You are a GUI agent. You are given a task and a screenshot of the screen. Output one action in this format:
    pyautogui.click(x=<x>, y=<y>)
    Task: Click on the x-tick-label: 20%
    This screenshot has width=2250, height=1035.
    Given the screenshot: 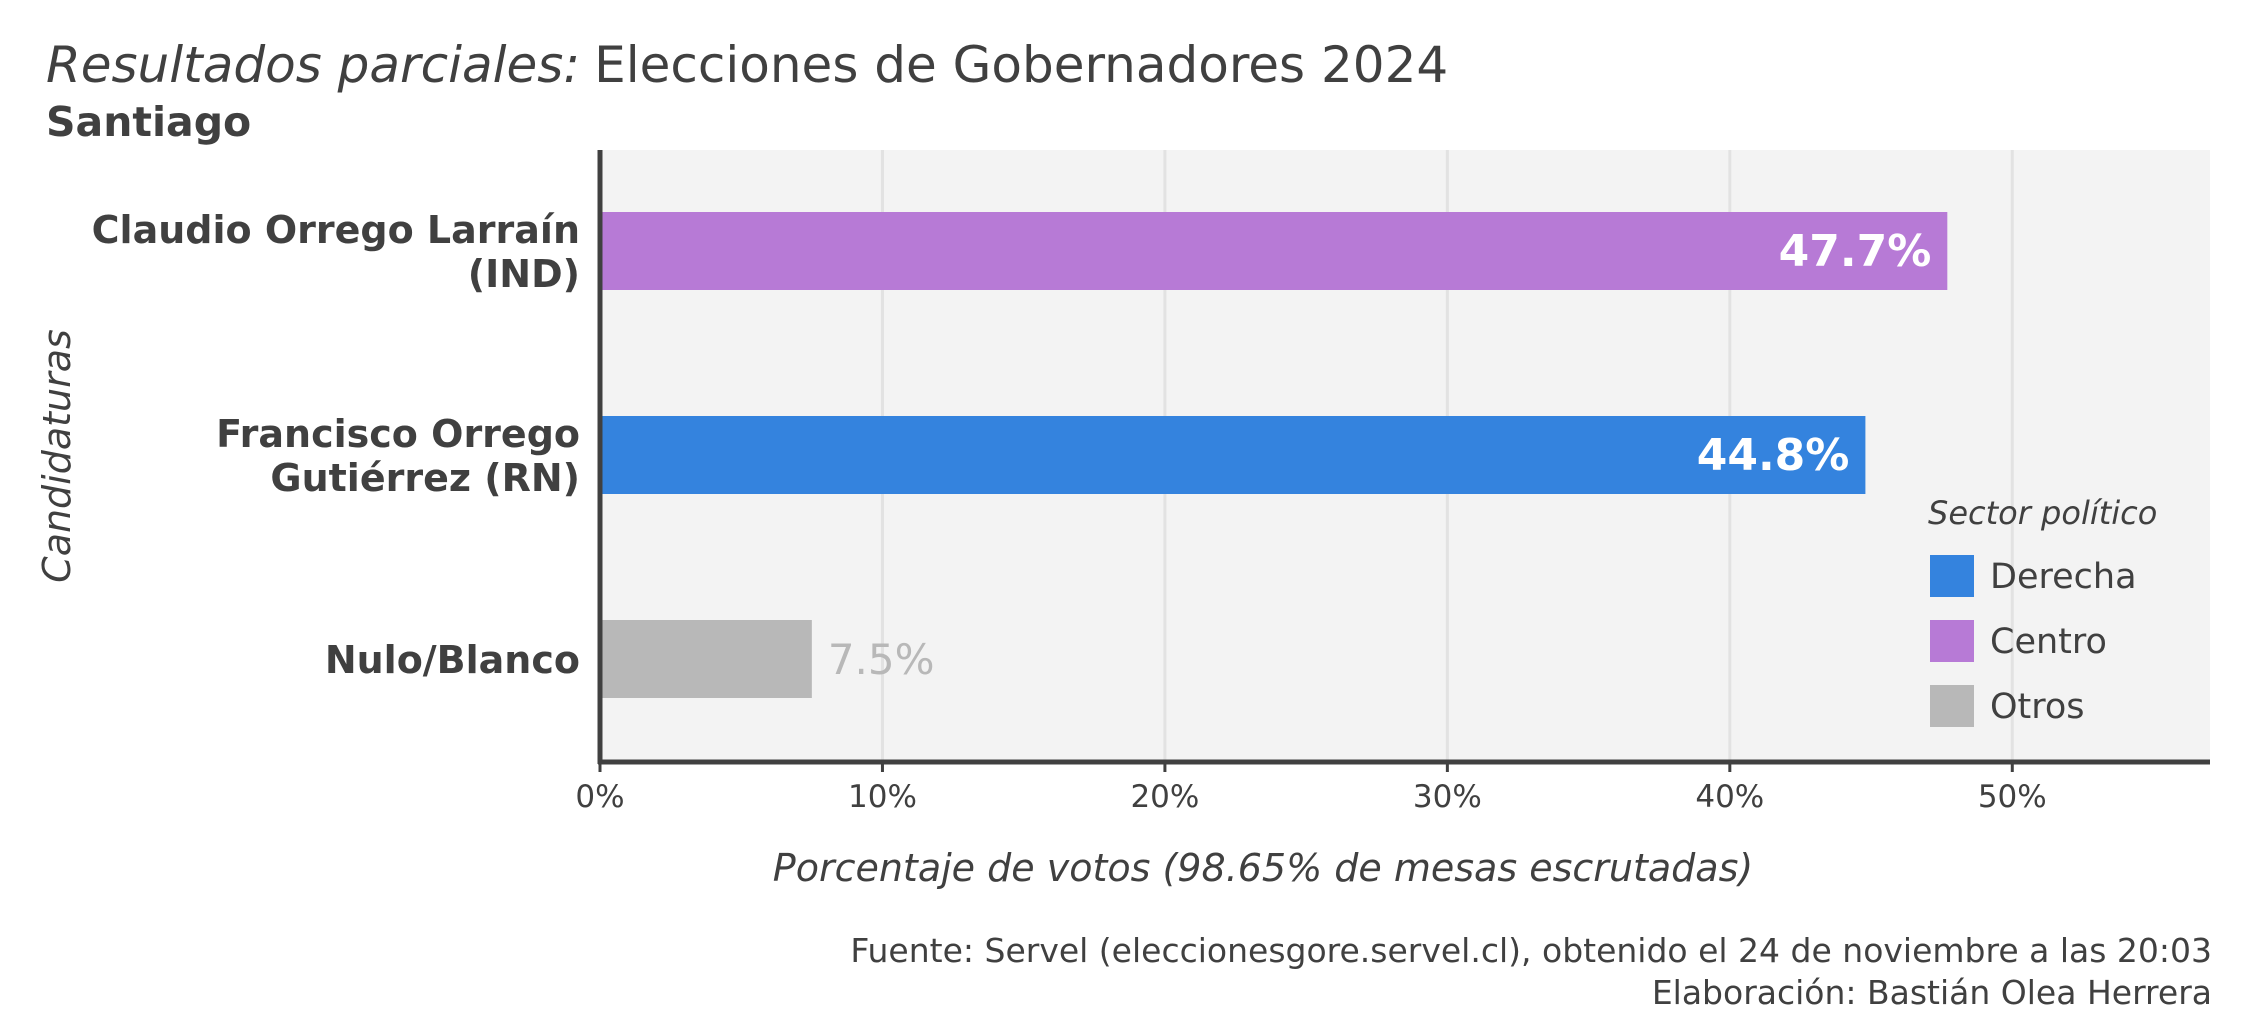 What is the action you would take?
    pyautogui.click(x=1164, y=797)
    